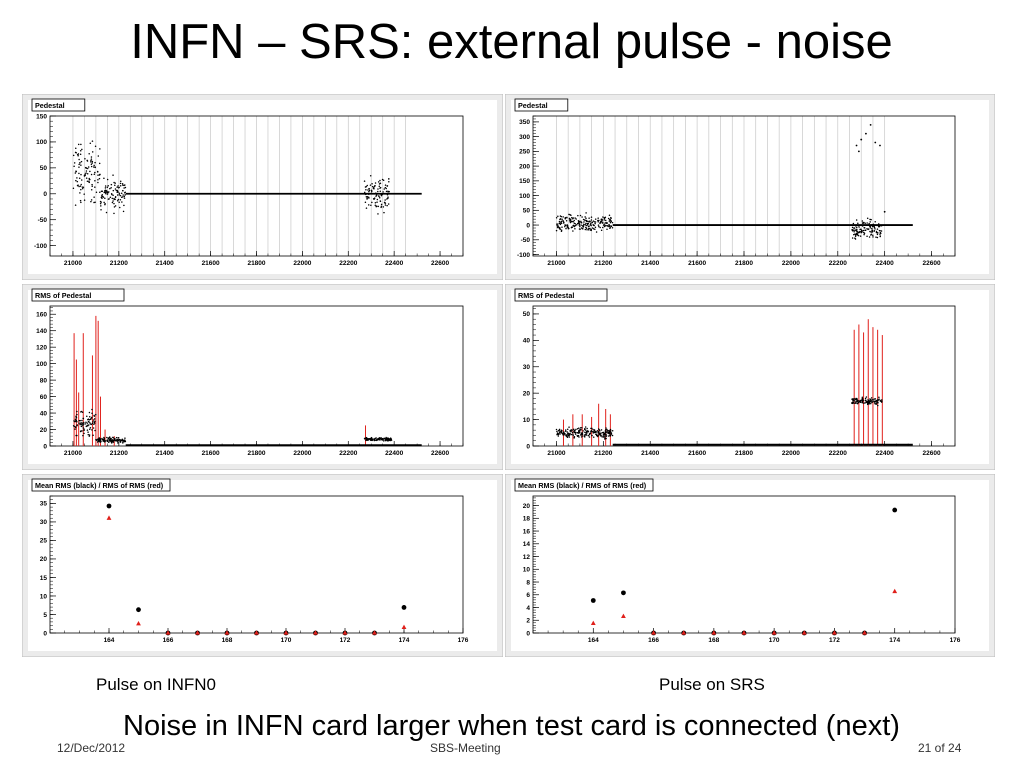 This screenshot has height=767, width=1023. Describe the element at coordinates (713, 640) in the screenshot. I see `x-tick-label: 168` at that location.